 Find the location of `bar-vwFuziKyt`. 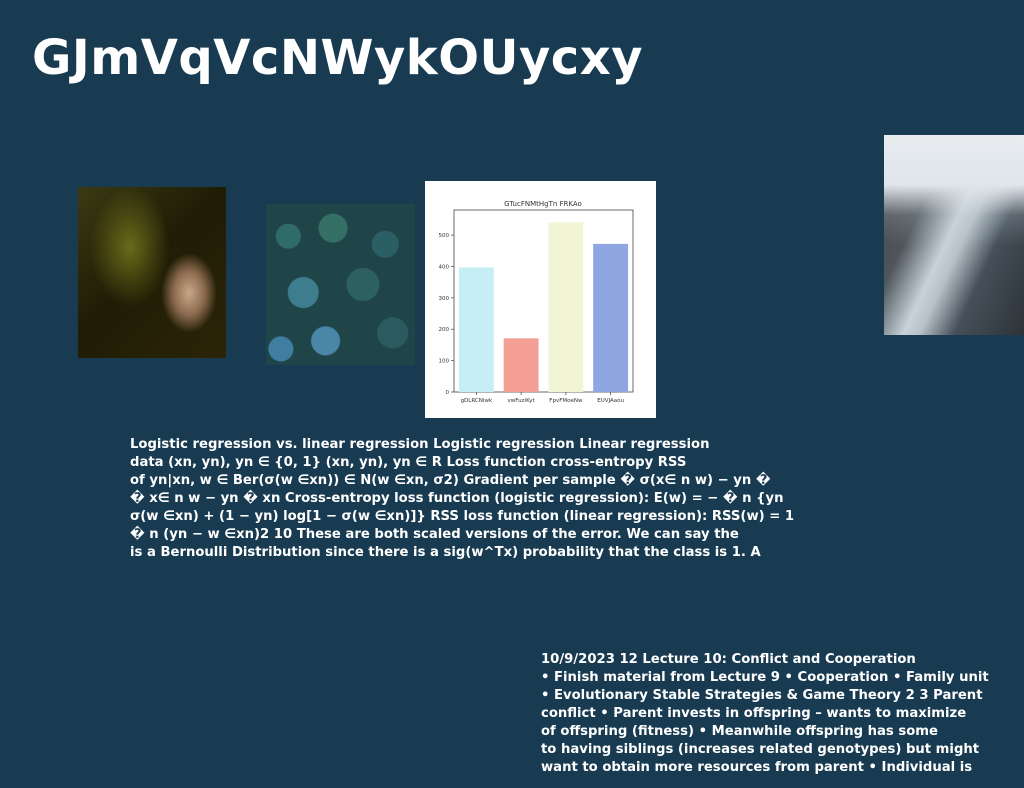

bar-vwFuziKyt is located at coordinates (521, 365).